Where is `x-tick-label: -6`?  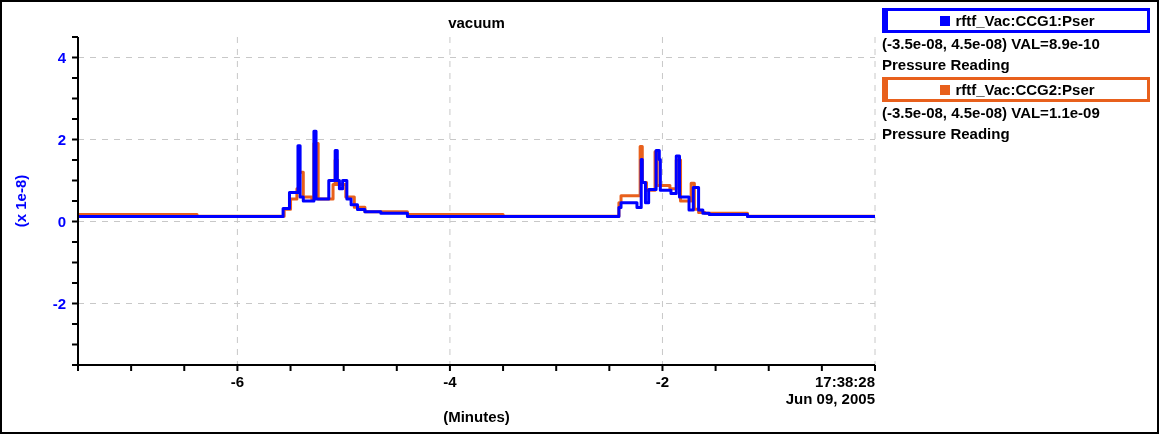 x-tick-label: -6 is located at coordinates (237, 381).